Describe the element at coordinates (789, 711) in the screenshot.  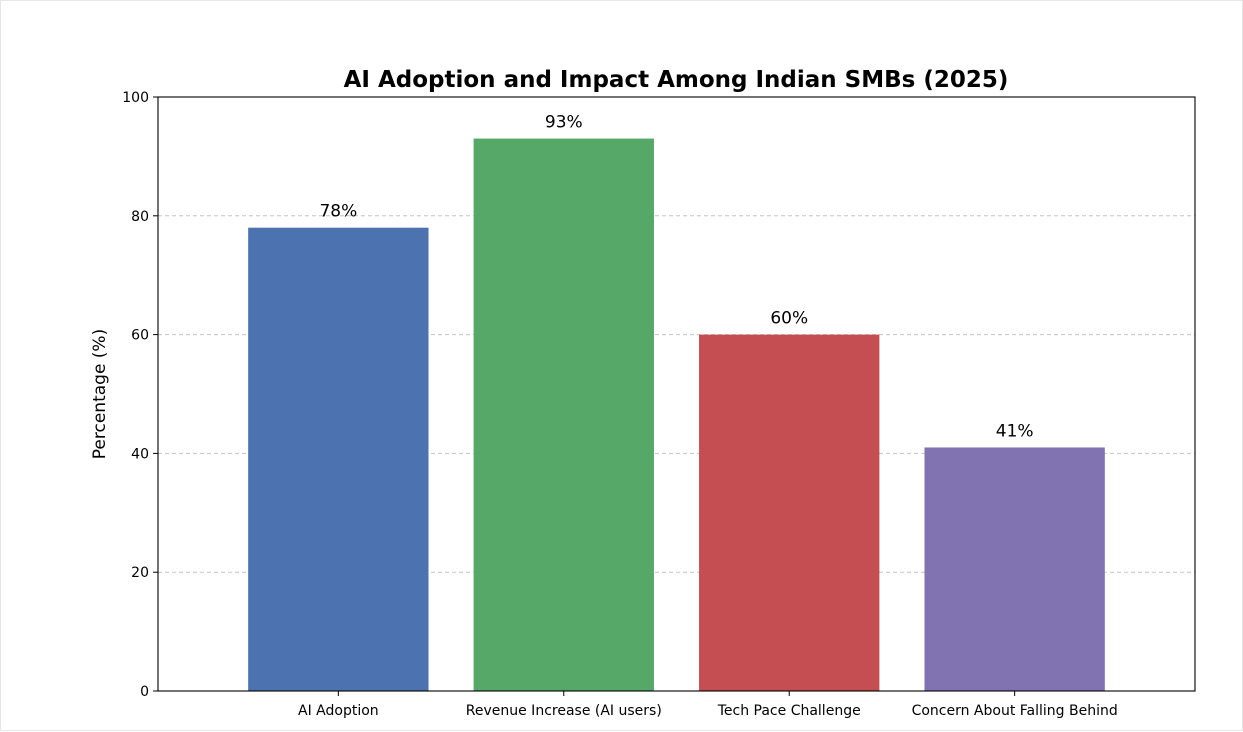
I see `x-tick-label-3: Tech Pace Challenge` at that location.